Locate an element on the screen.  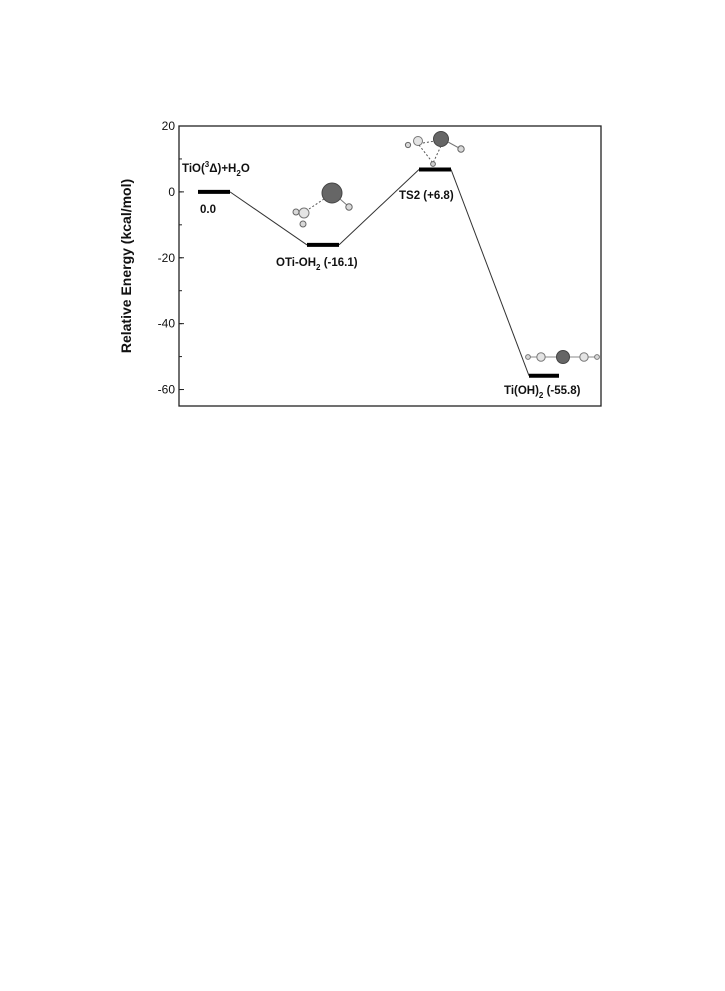
y-tick-label: 20 is located at coordinates (169, 126).